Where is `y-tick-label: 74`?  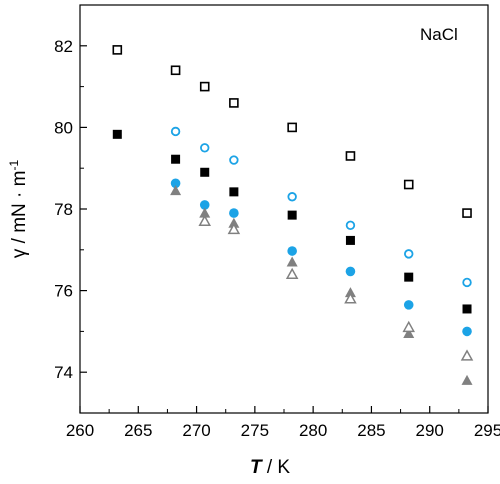 y-tick-label: 74 is located at coordinates (63, 372).